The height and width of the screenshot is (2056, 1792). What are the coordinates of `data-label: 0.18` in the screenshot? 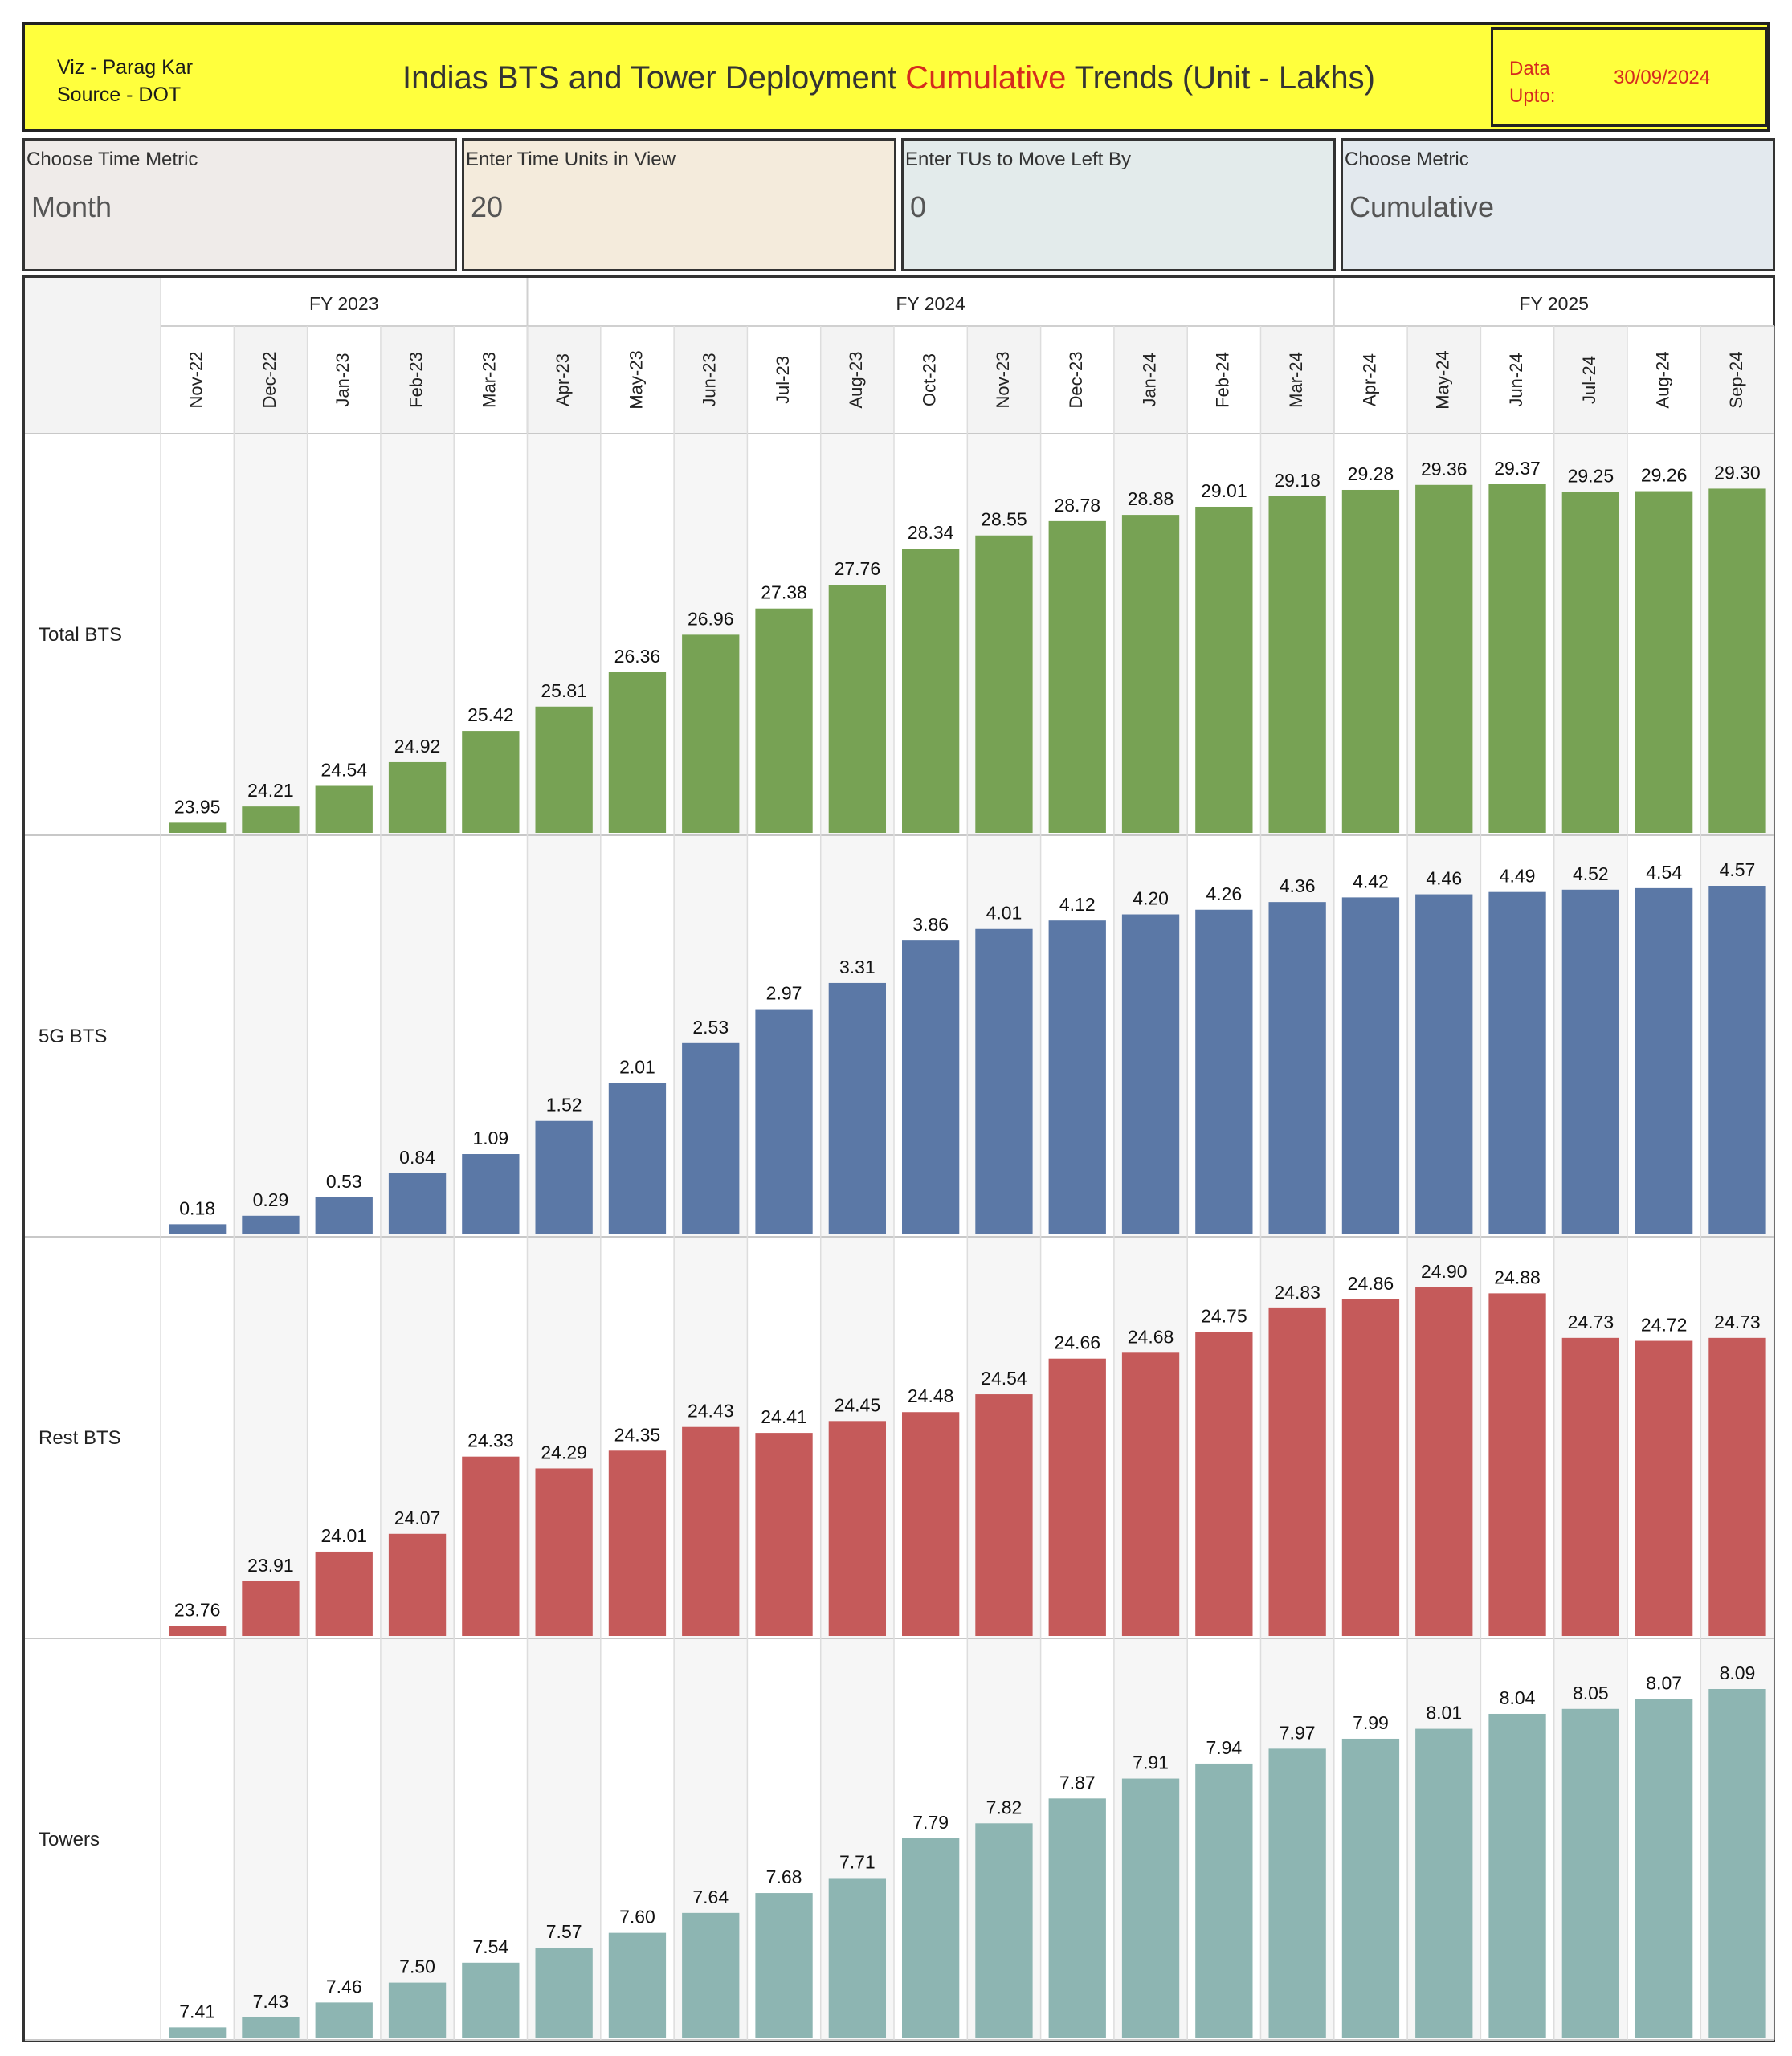 It's located at (197, 1207).